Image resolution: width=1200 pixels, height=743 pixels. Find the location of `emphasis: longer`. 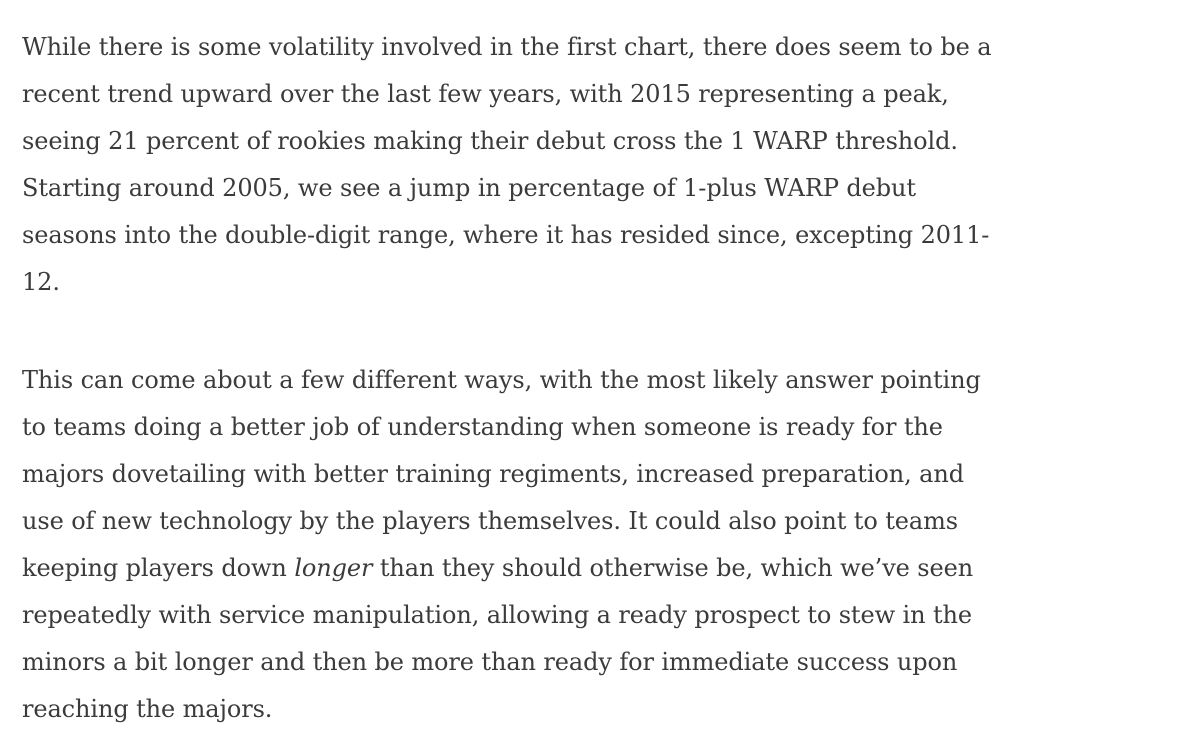

emphasis: longer is located at coordinates (333, 568).